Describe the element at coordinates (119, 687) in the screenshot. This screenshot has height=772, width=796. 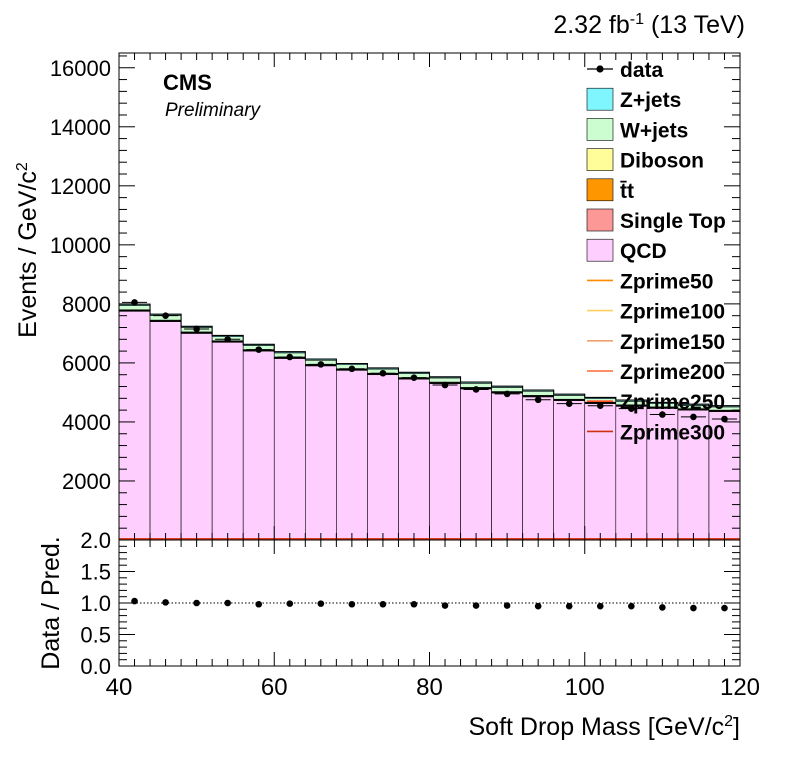
I see `x-tick-label: 40` at that location.